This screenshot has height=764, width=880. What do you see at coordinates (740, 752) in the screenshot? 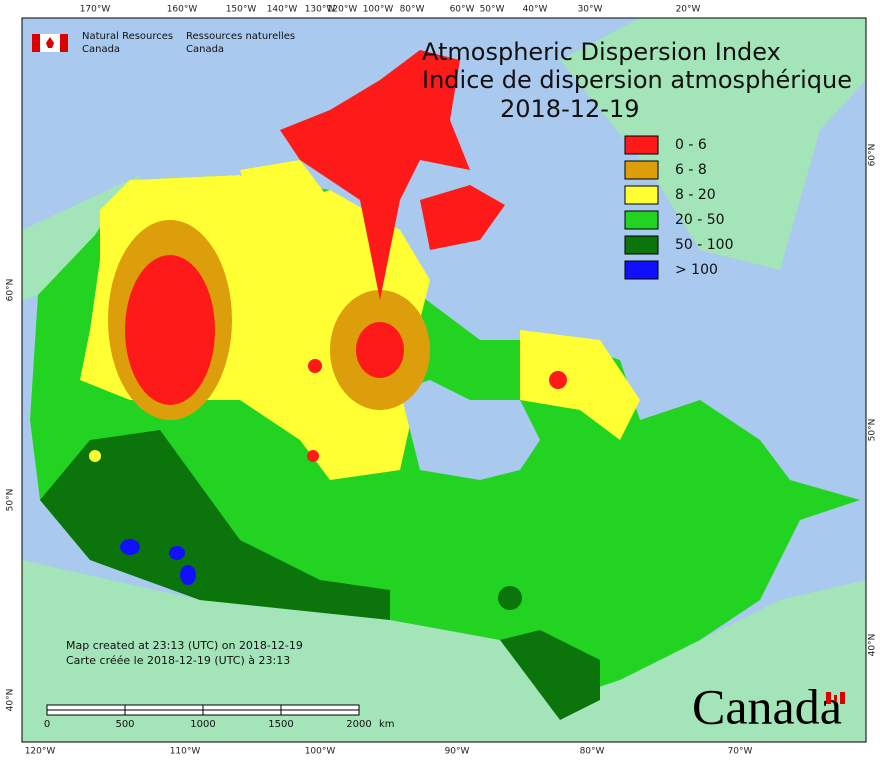
I see `graticule-label: 70°W` at bounding box center [740, 752].